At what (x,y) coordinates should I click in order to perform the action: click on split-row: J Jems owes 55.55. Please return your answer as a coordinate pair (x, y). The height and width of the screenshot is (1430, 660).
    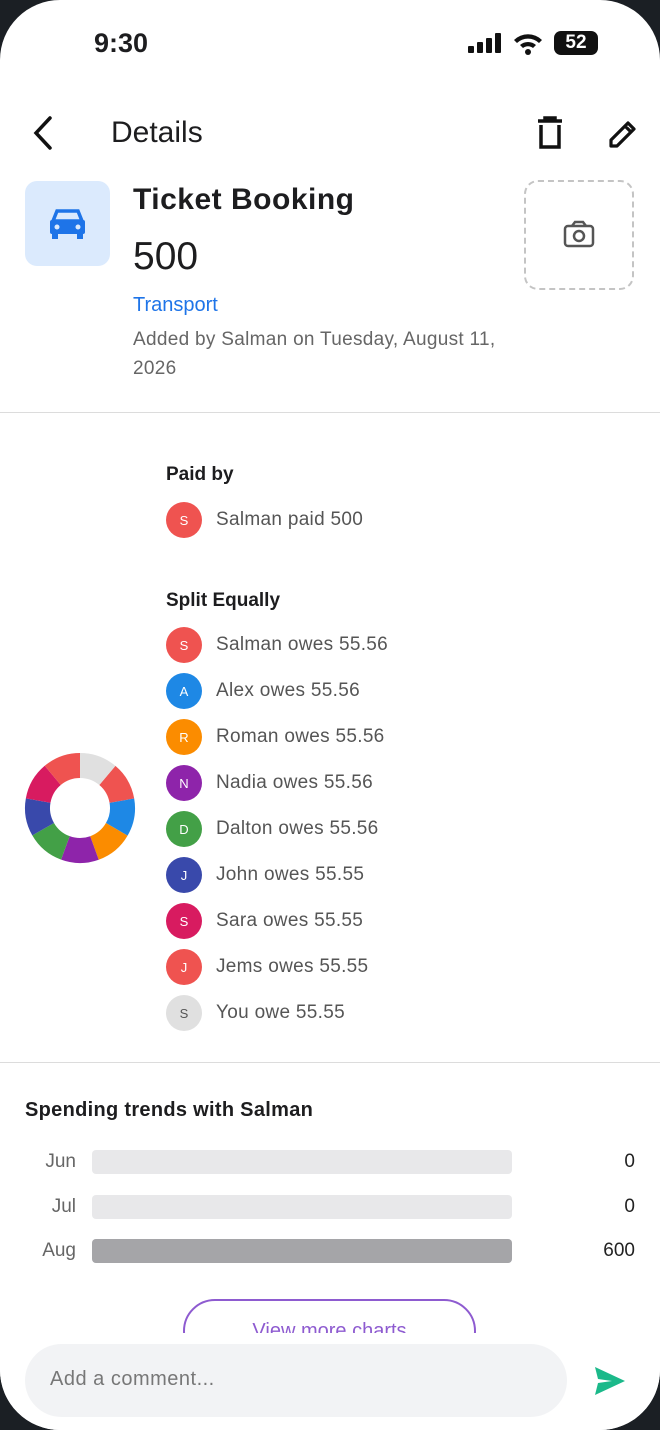
    Looking at the image, I should click on (267, 967).